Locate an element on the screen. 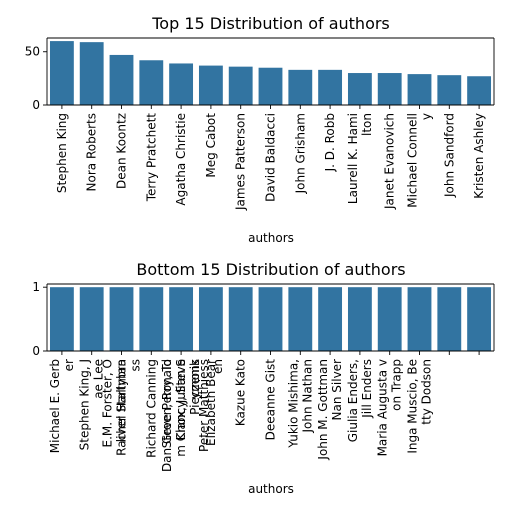 The height and width of the screenshot is (512, 512). top-x-tick-label: Laurell K. Hami lton is located at coordinates (360, 158).